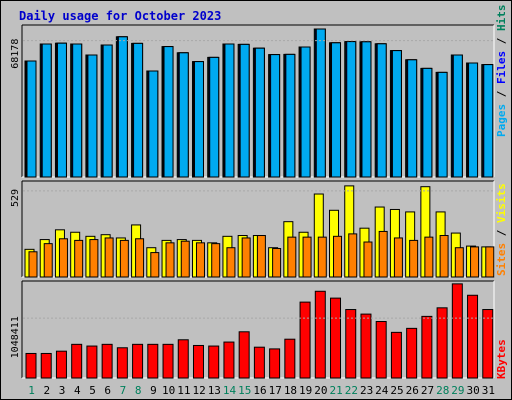 This screenshot has width=512, height=400. Describe the element at coordinates (501, 359) in the screenshot. I see `legend-kbytes: KBytes` at that location.